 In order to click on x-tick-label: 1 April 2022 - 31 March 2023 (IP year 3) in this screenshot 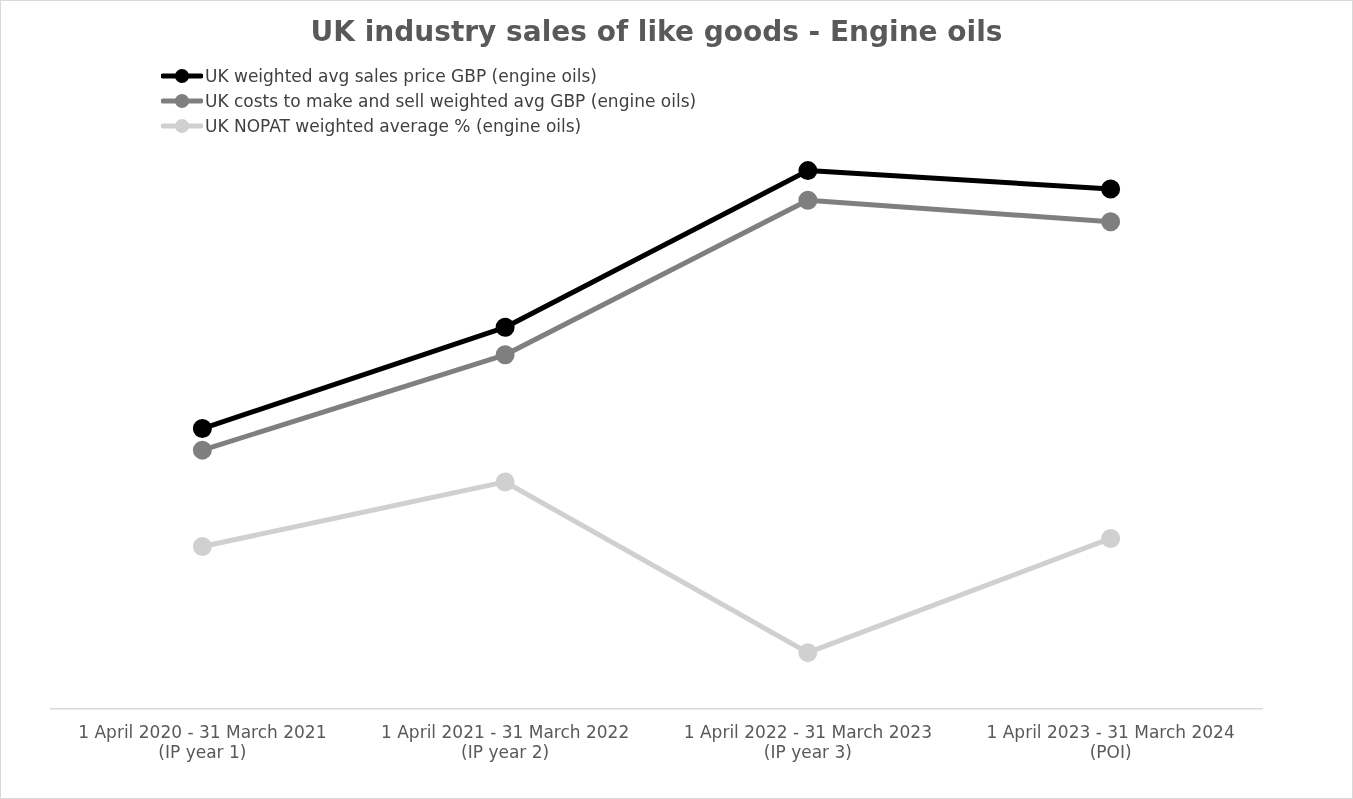, I will do `click(807, 742)`.